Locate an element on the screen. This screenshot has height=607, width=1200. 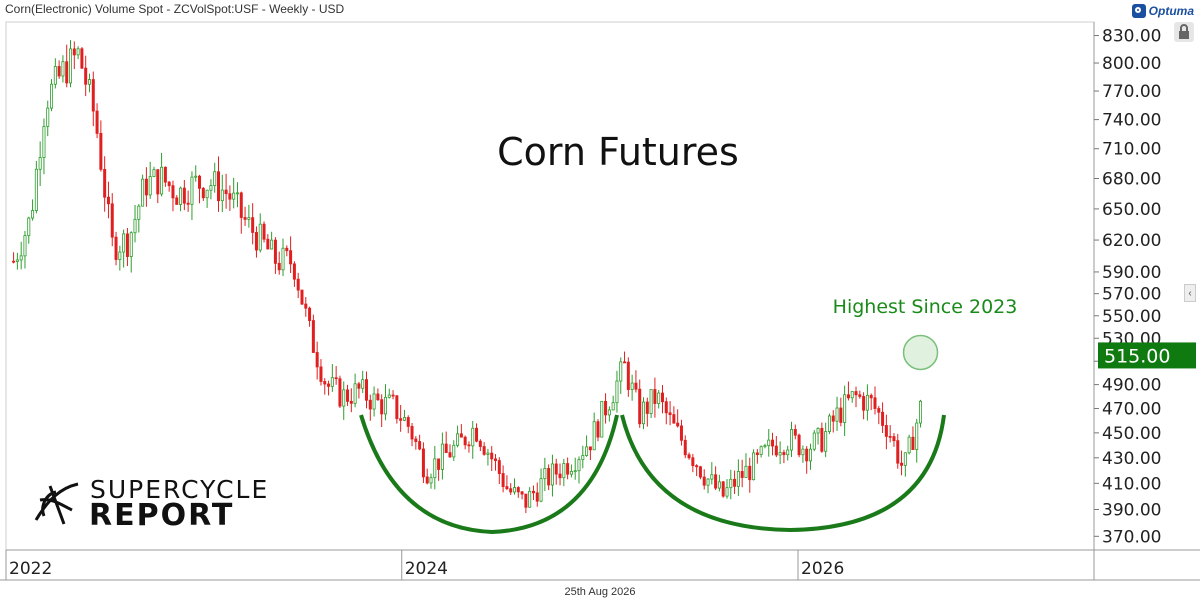
last-price-box is located at coordinates (1147, 355).